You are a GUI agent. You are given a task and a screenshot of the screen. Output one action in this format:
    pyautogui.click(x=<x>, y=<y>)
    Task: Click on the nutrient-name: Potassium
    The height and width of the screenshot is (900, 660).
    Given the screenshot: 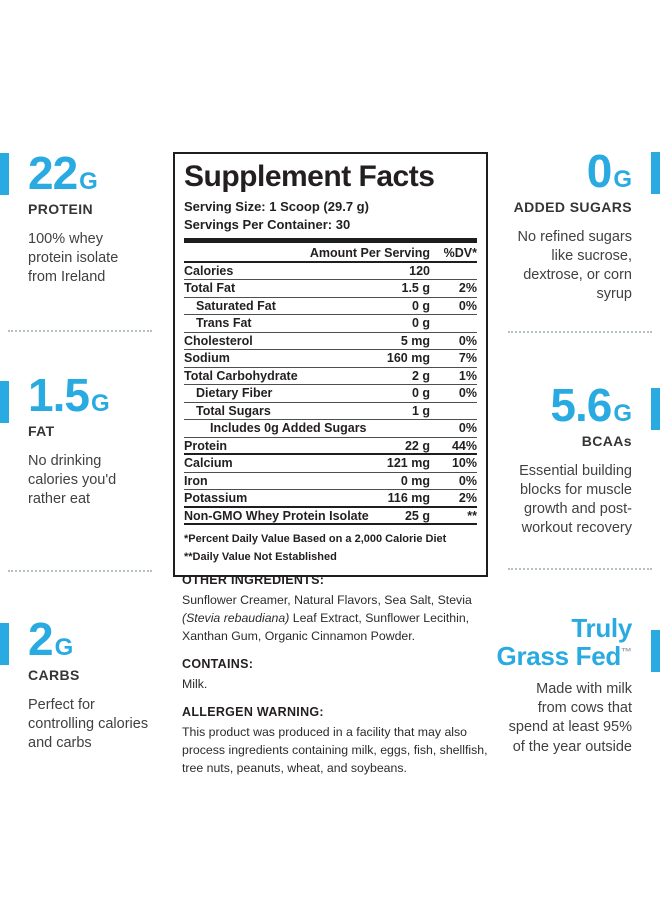 What is the action you would take?
    pyautogui.click(x=216, y=498)
    